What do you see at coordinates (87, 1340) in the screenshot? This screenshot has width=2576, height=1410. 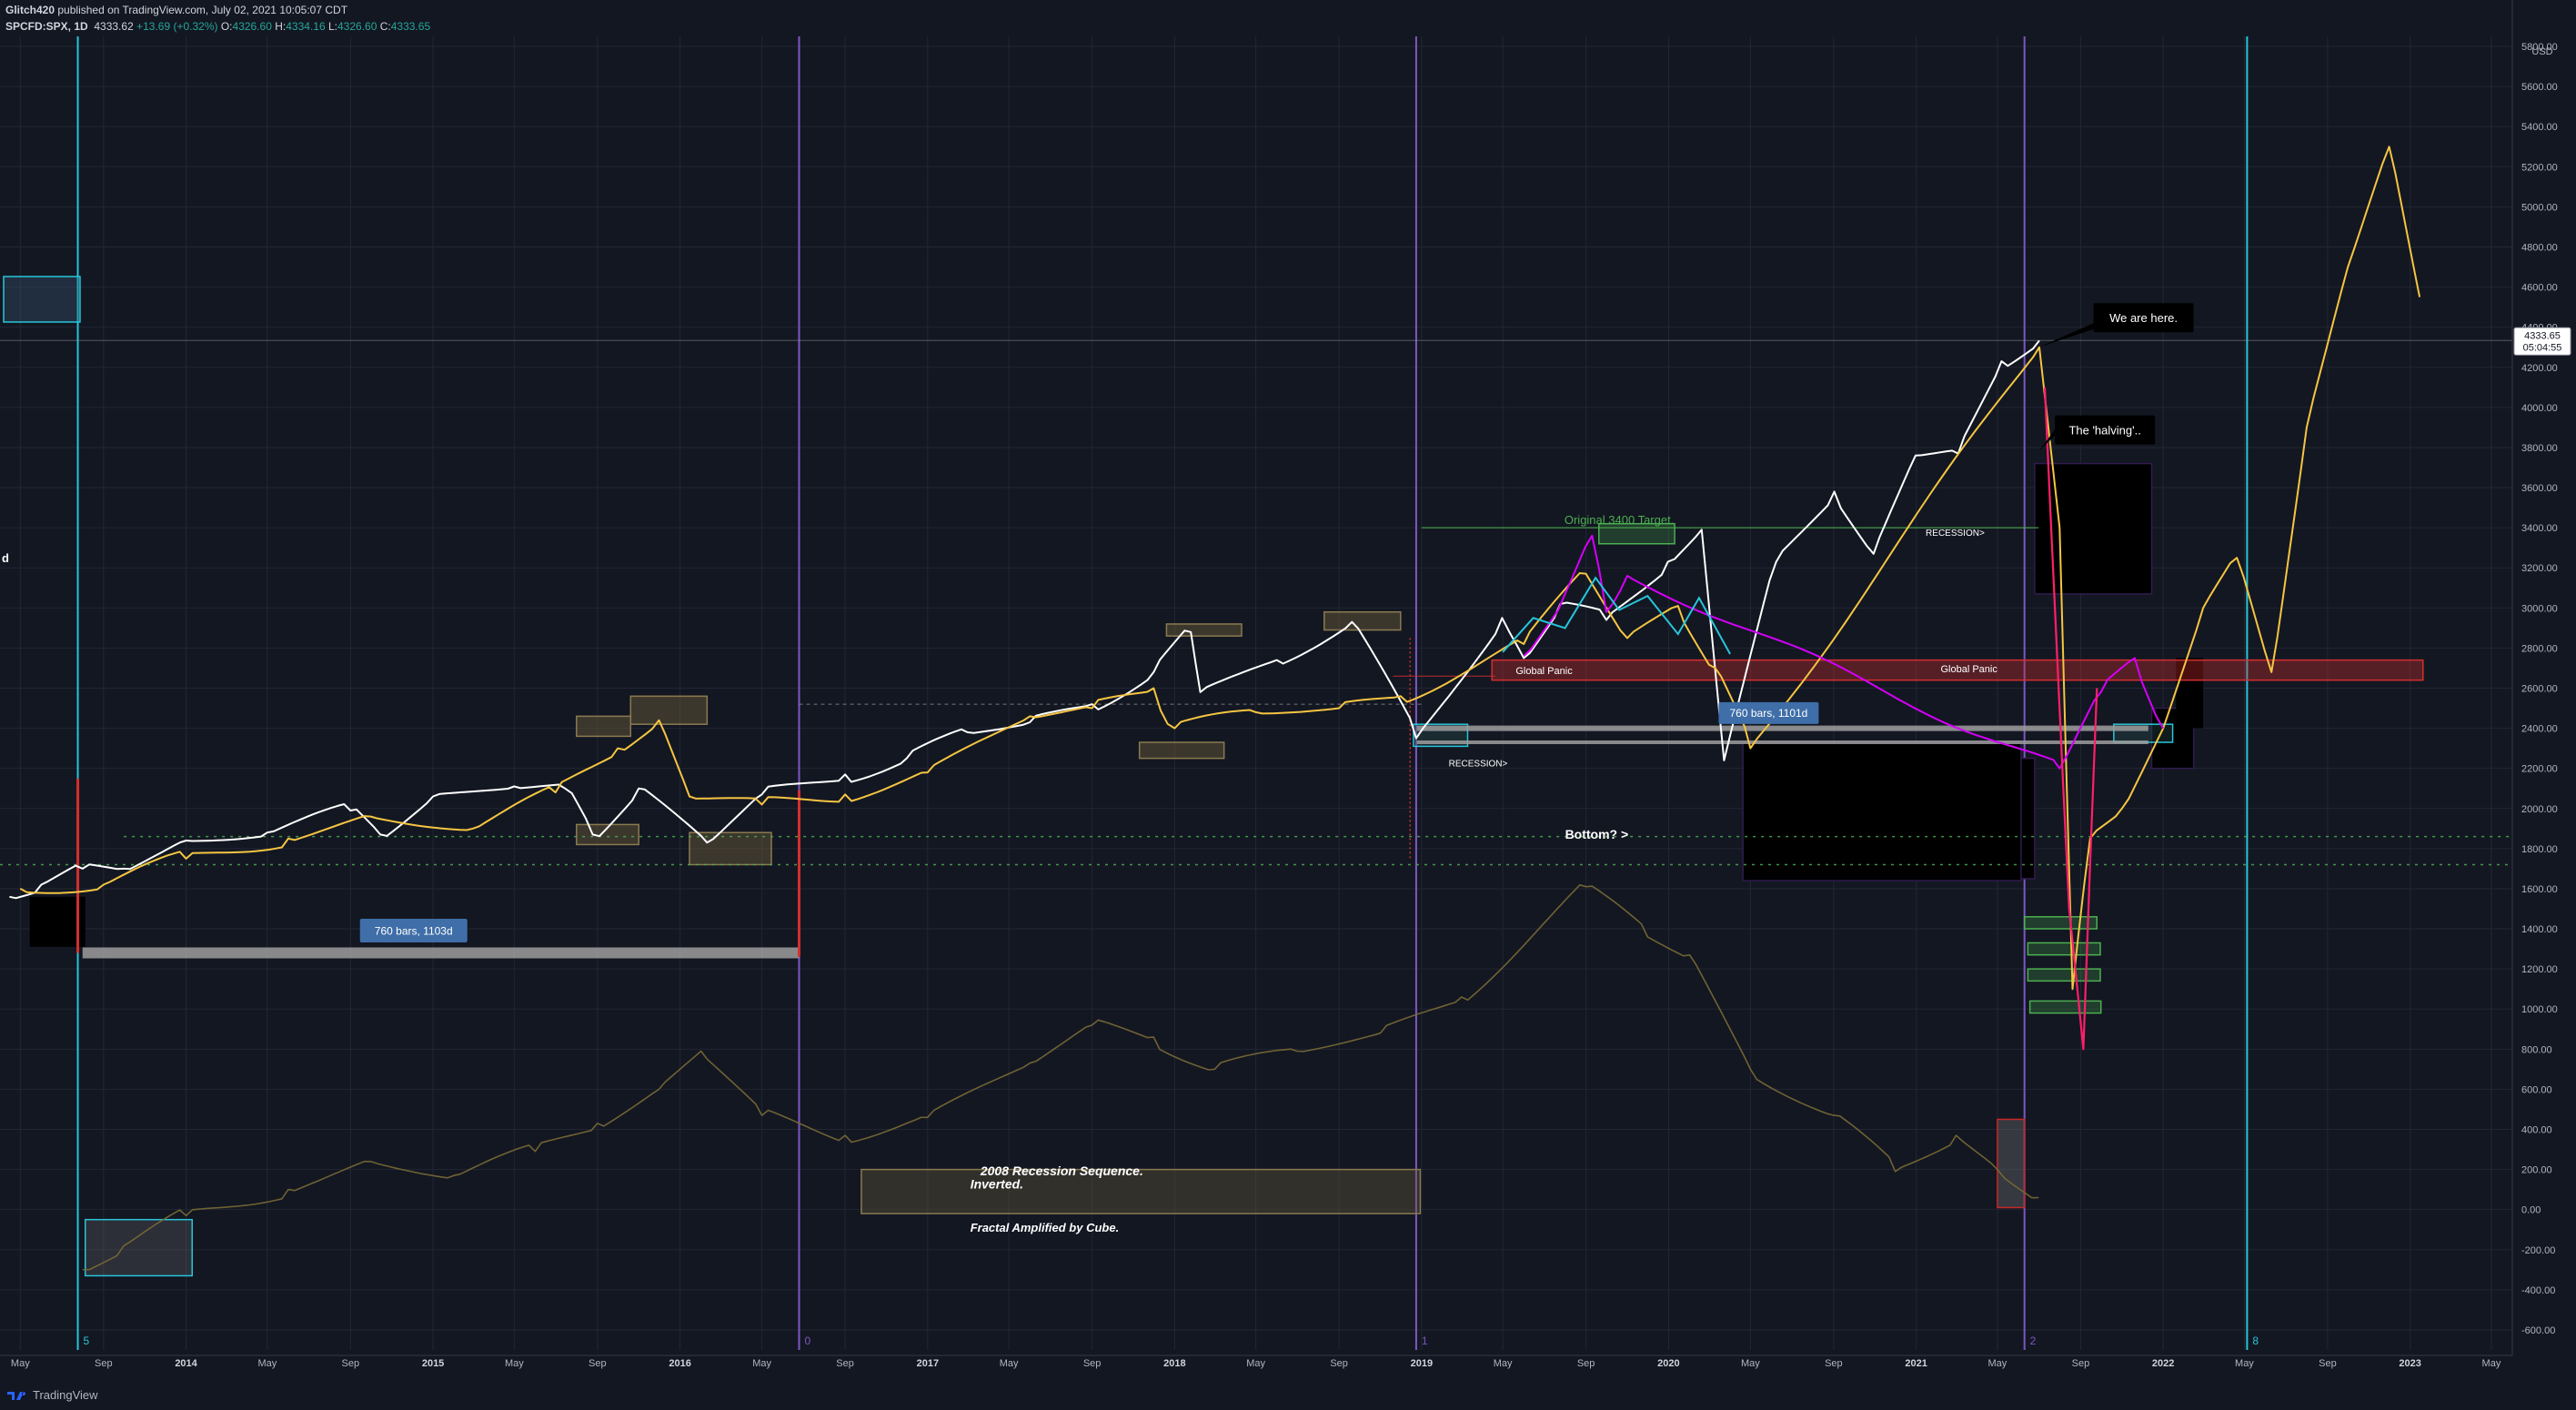 I see `cycle-number-label: 5` at bounding box center [87, 1340].